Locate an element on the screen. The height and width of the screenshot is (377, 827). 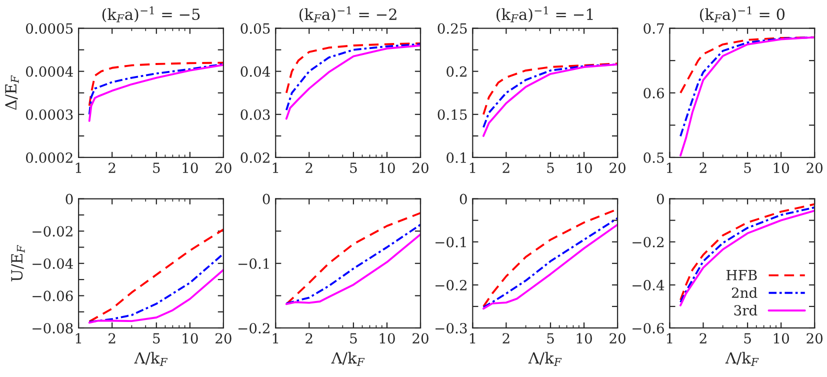
y-tick-label: −0.3 is located at coordinates (451, 328).